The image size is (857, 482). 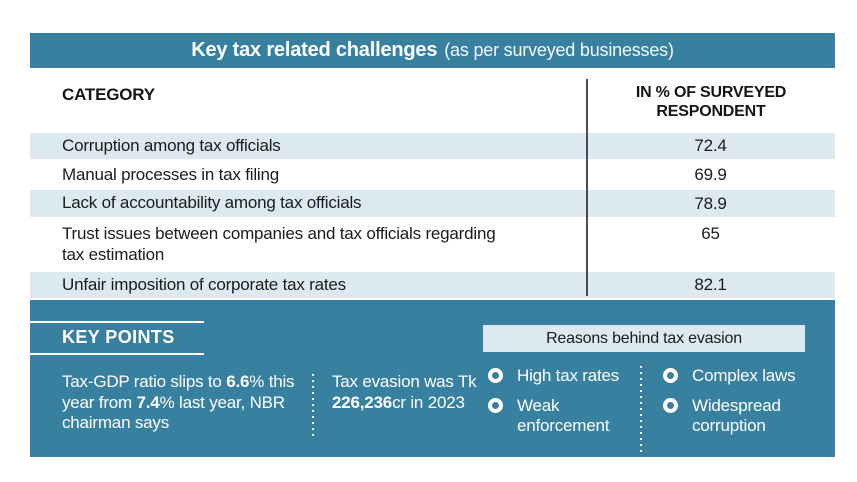 What do you see at coordinates (710, 284) in the screenshot?
I see `row-value: 82.1` at bounding box center [710, 284].